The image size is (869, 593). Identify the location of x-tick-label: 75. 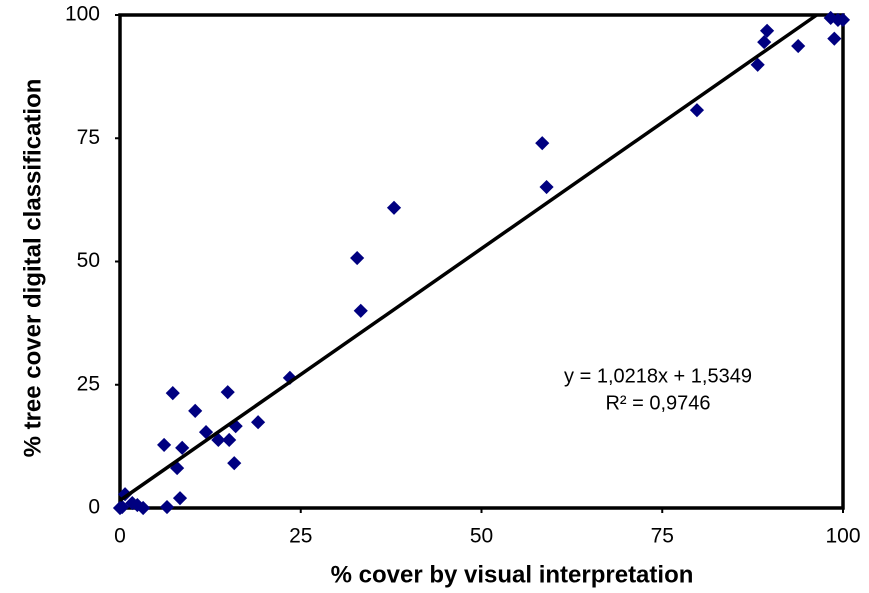
(662, 536).